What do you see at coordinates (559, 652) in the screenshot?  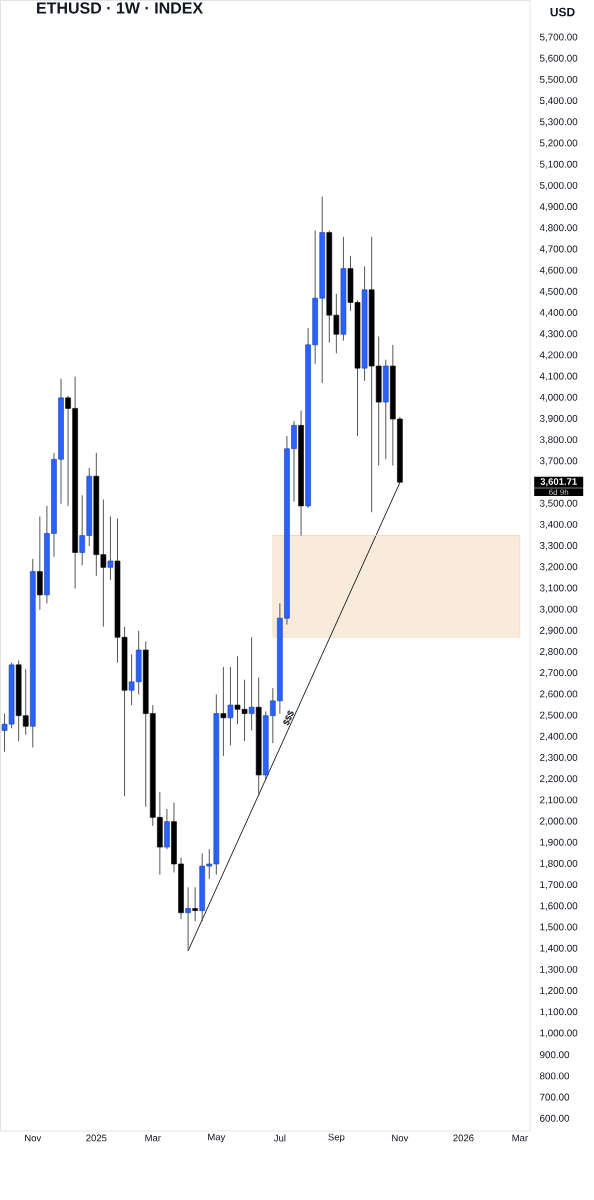 I see `y-tick-label: 2,800.00` at bounding box center [559, 652].